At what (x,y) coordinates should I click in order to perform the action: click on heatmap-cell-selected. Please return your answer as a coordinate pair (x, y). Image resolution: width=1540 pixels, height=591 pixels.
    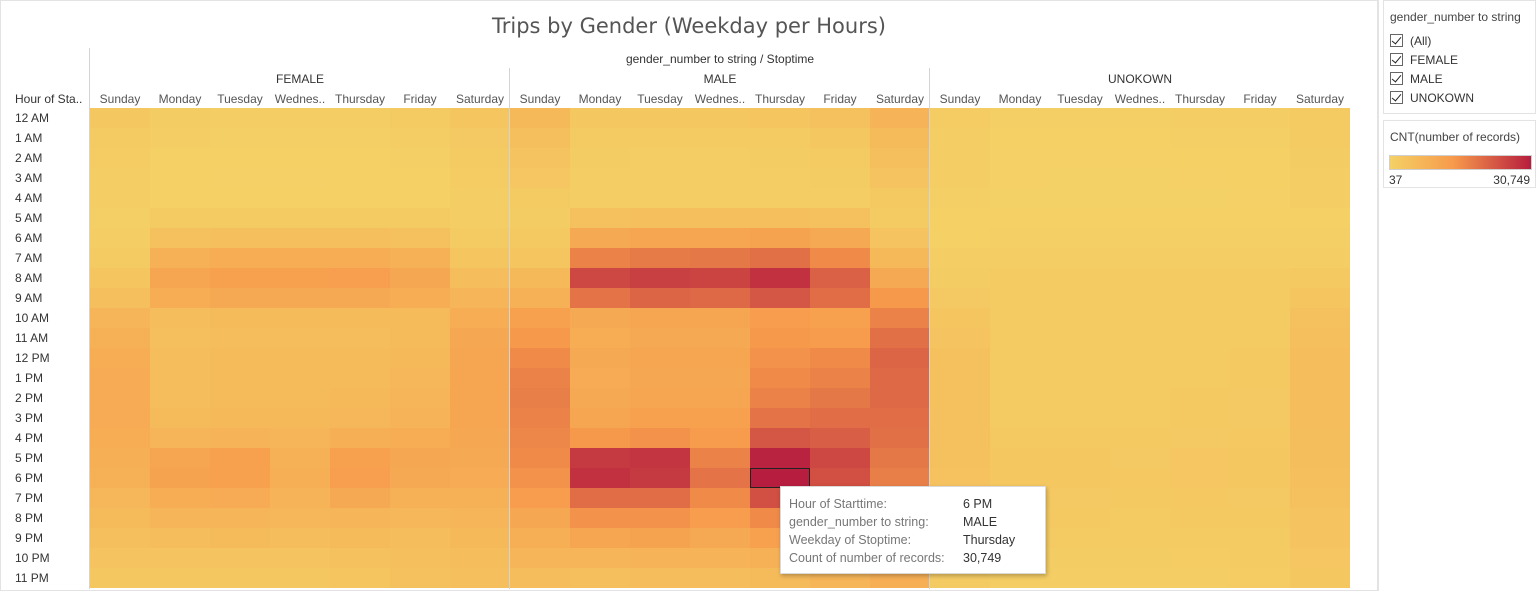
    Looking at the image, I should click on (780, 478).